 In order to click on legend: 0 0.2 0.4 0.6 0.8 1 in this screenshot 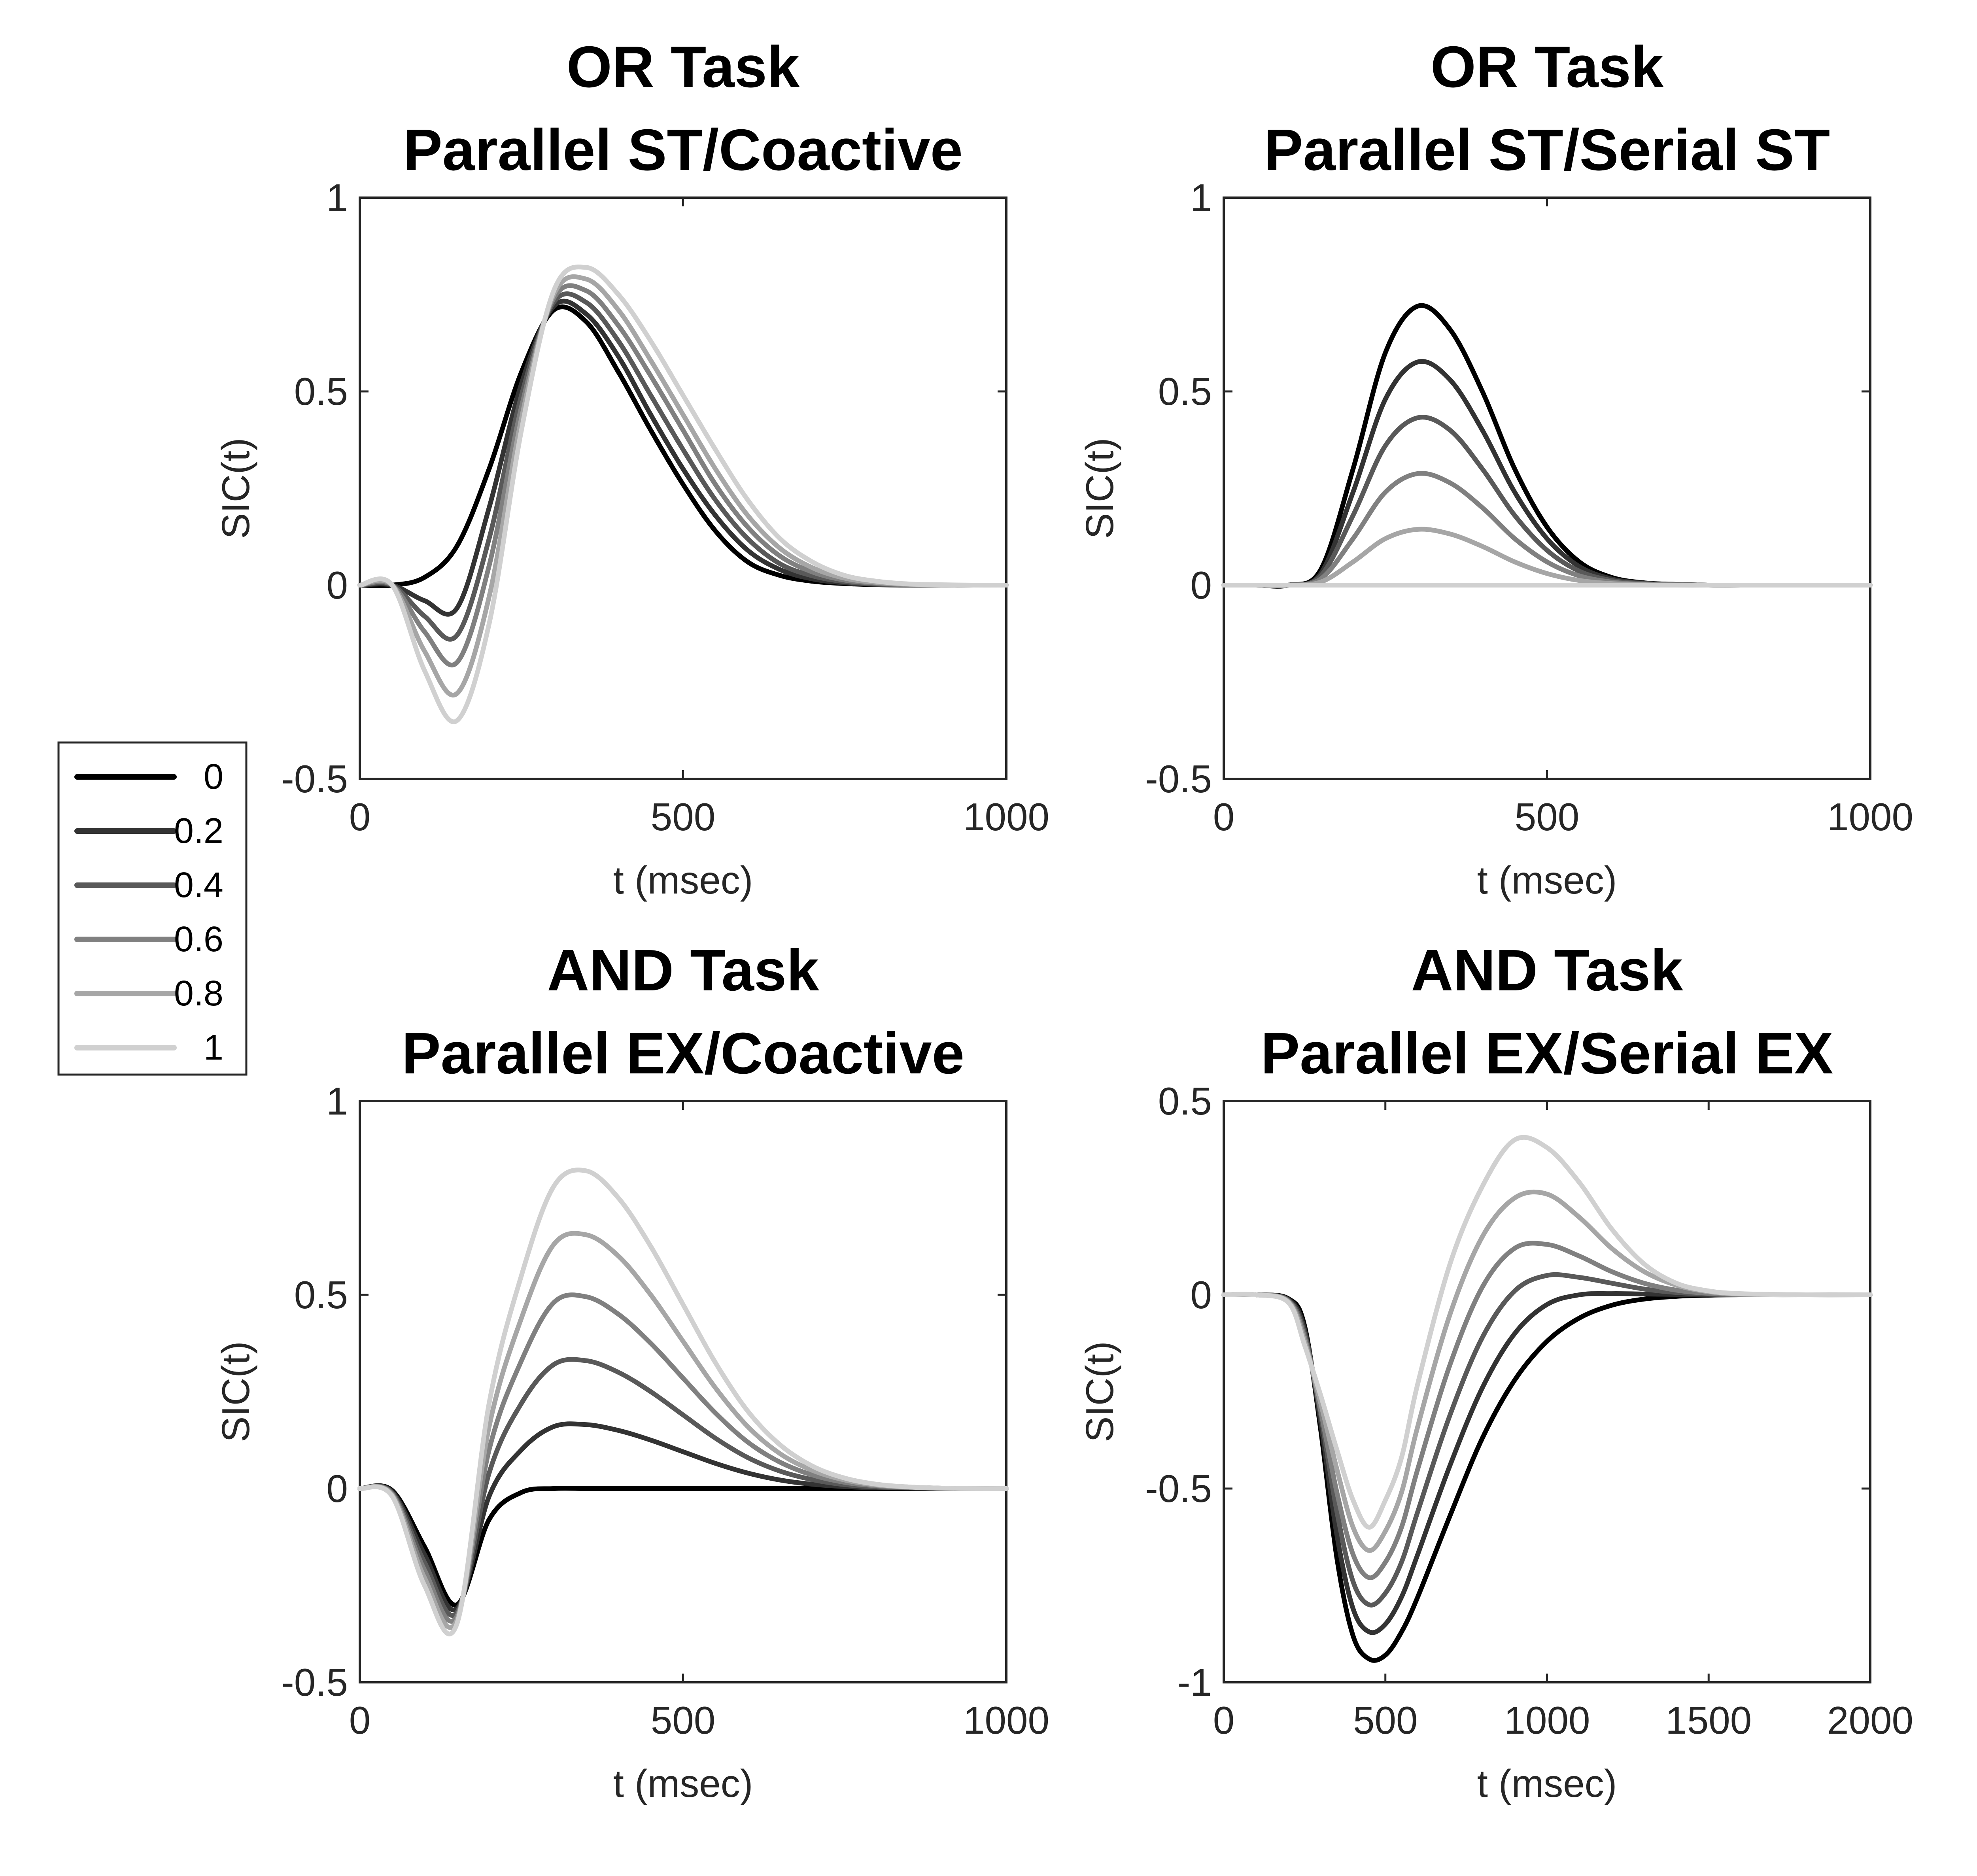, I will do `click(152, 908)`.